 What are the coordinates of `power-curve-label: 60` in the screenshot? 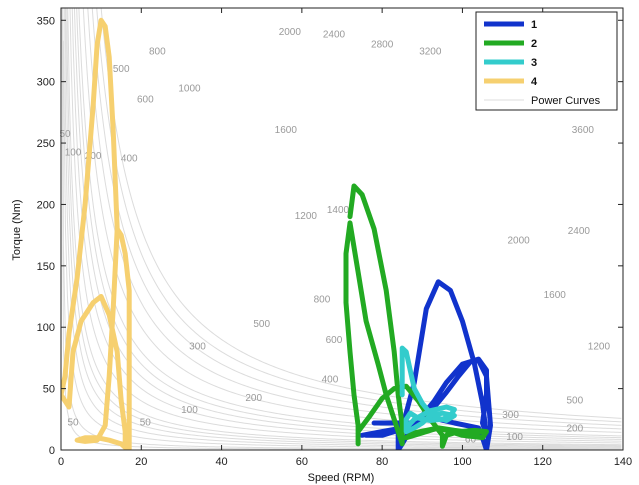 It's located at (471, 440).